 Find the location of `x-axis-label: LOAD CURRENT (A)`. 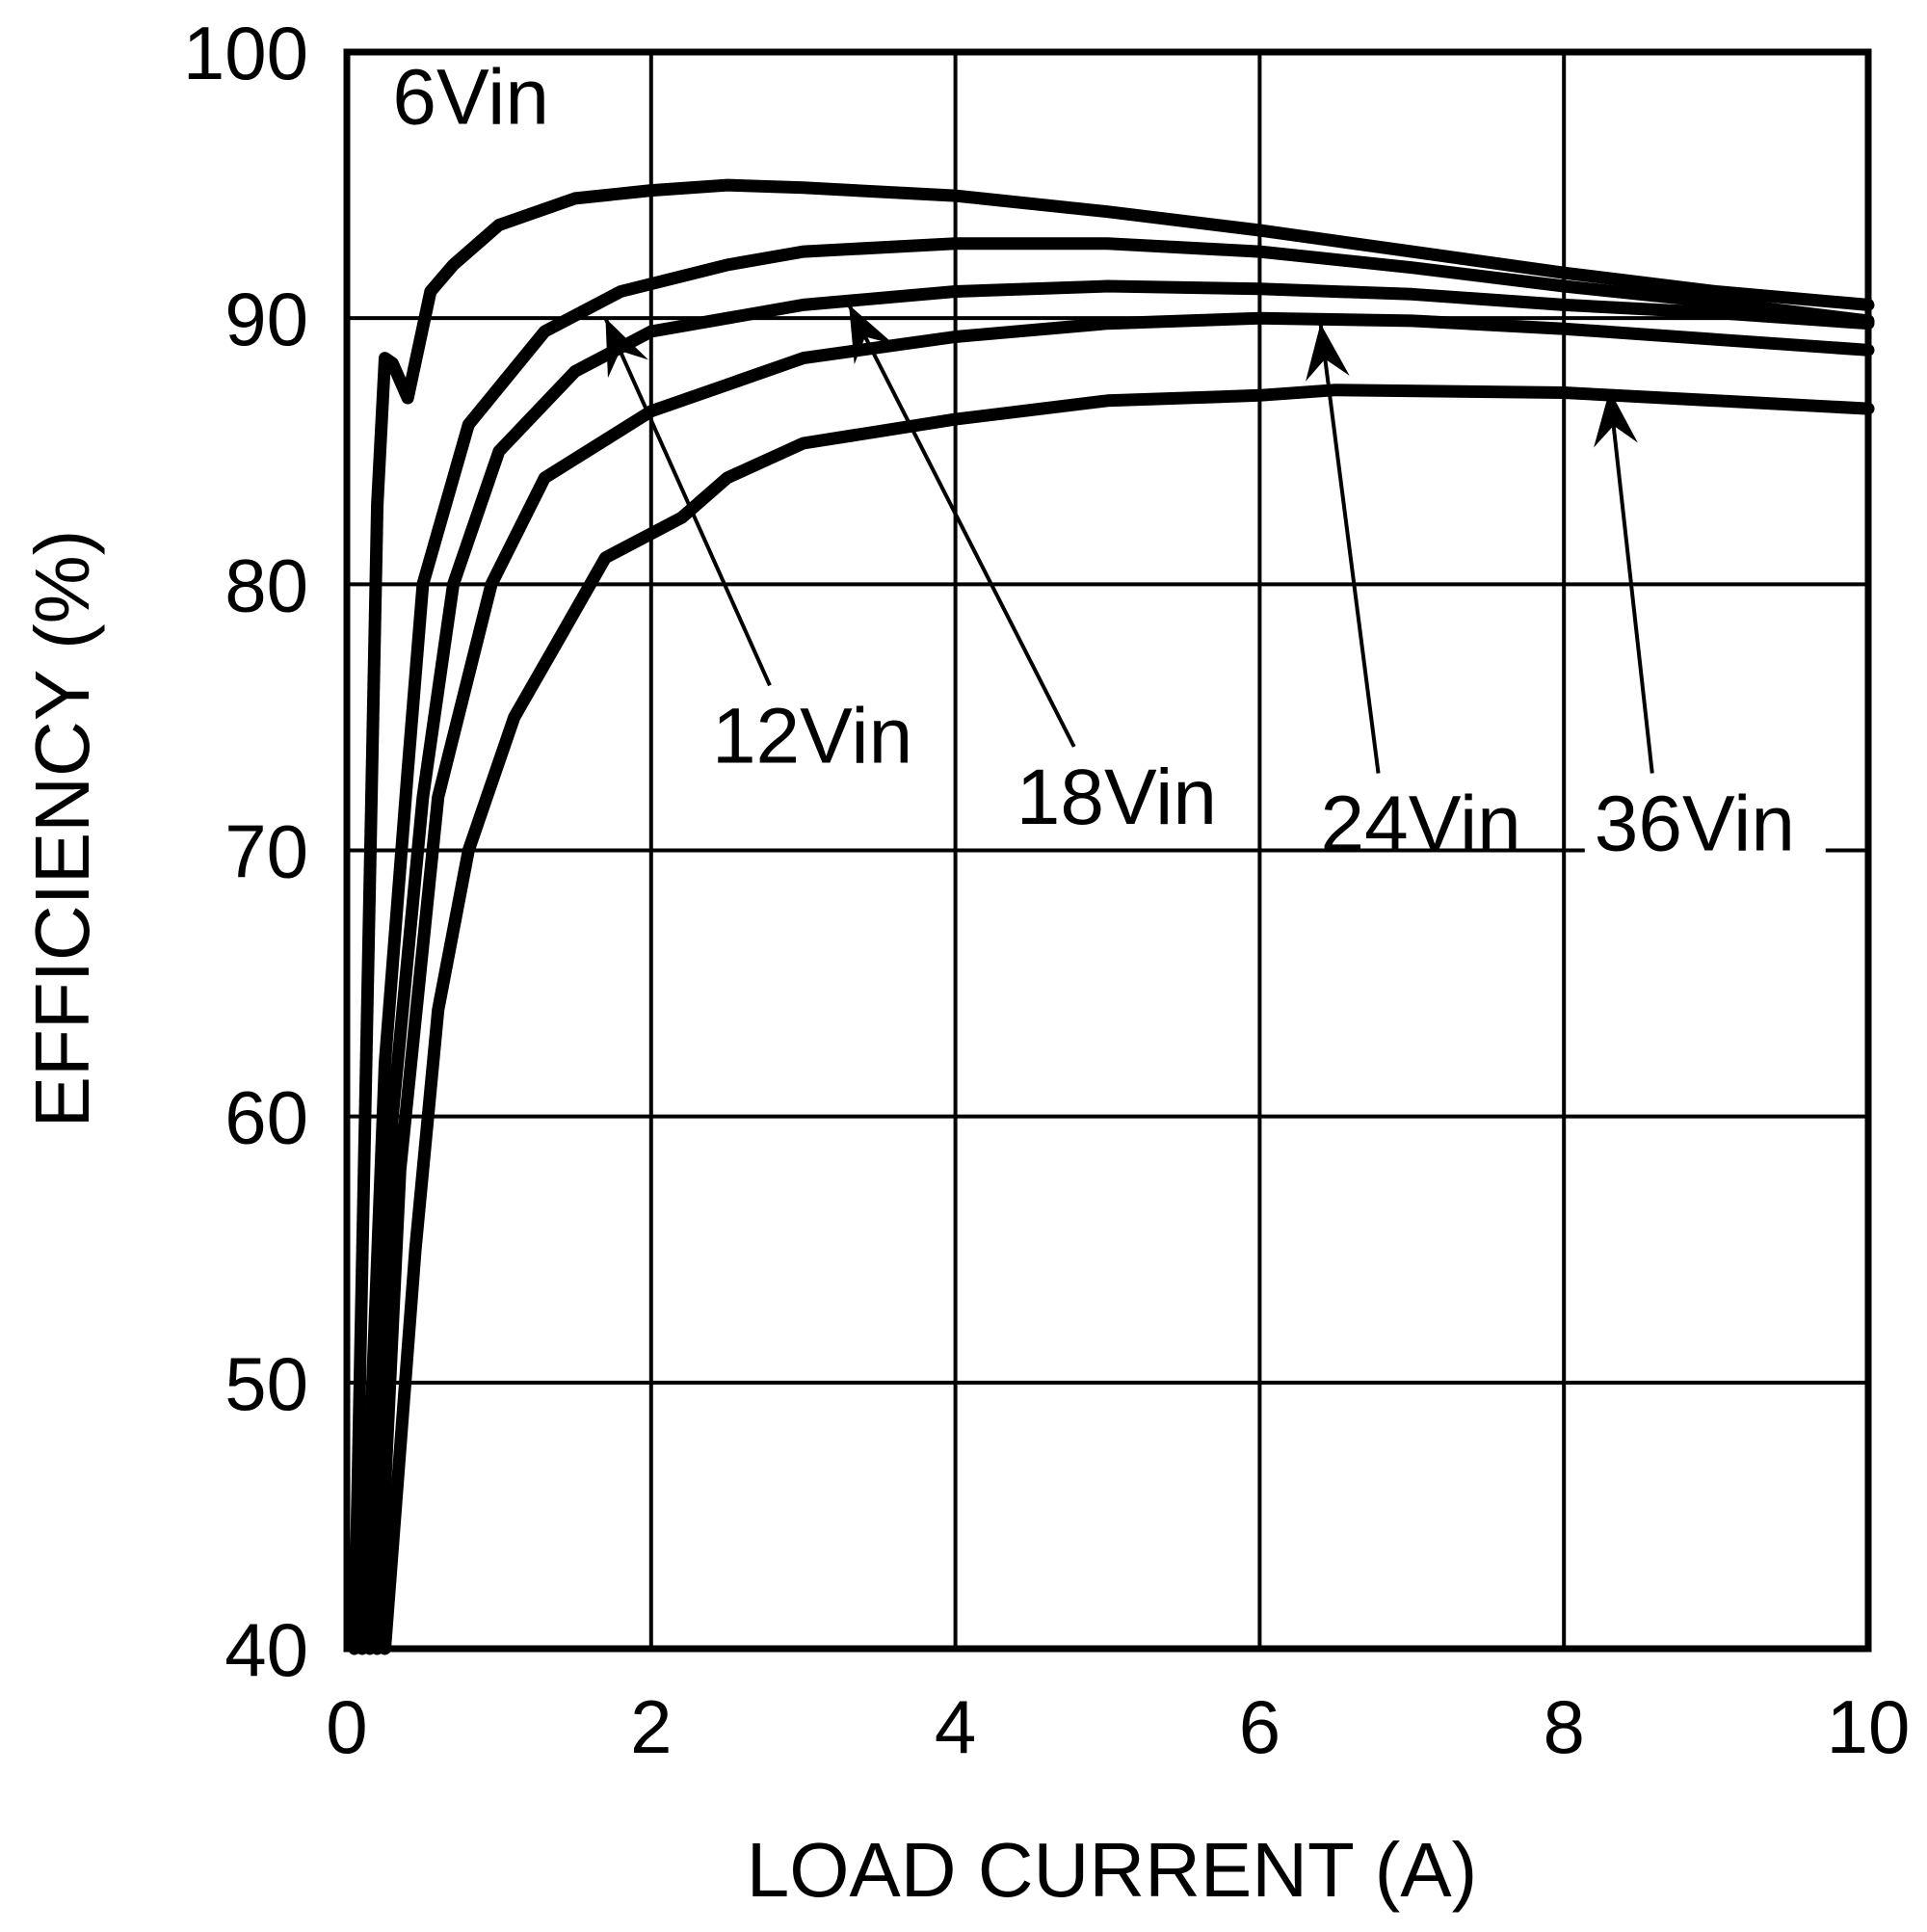

x-axis-label: LOAD CURRENT (A) is located at coordinates (1112, 1870).